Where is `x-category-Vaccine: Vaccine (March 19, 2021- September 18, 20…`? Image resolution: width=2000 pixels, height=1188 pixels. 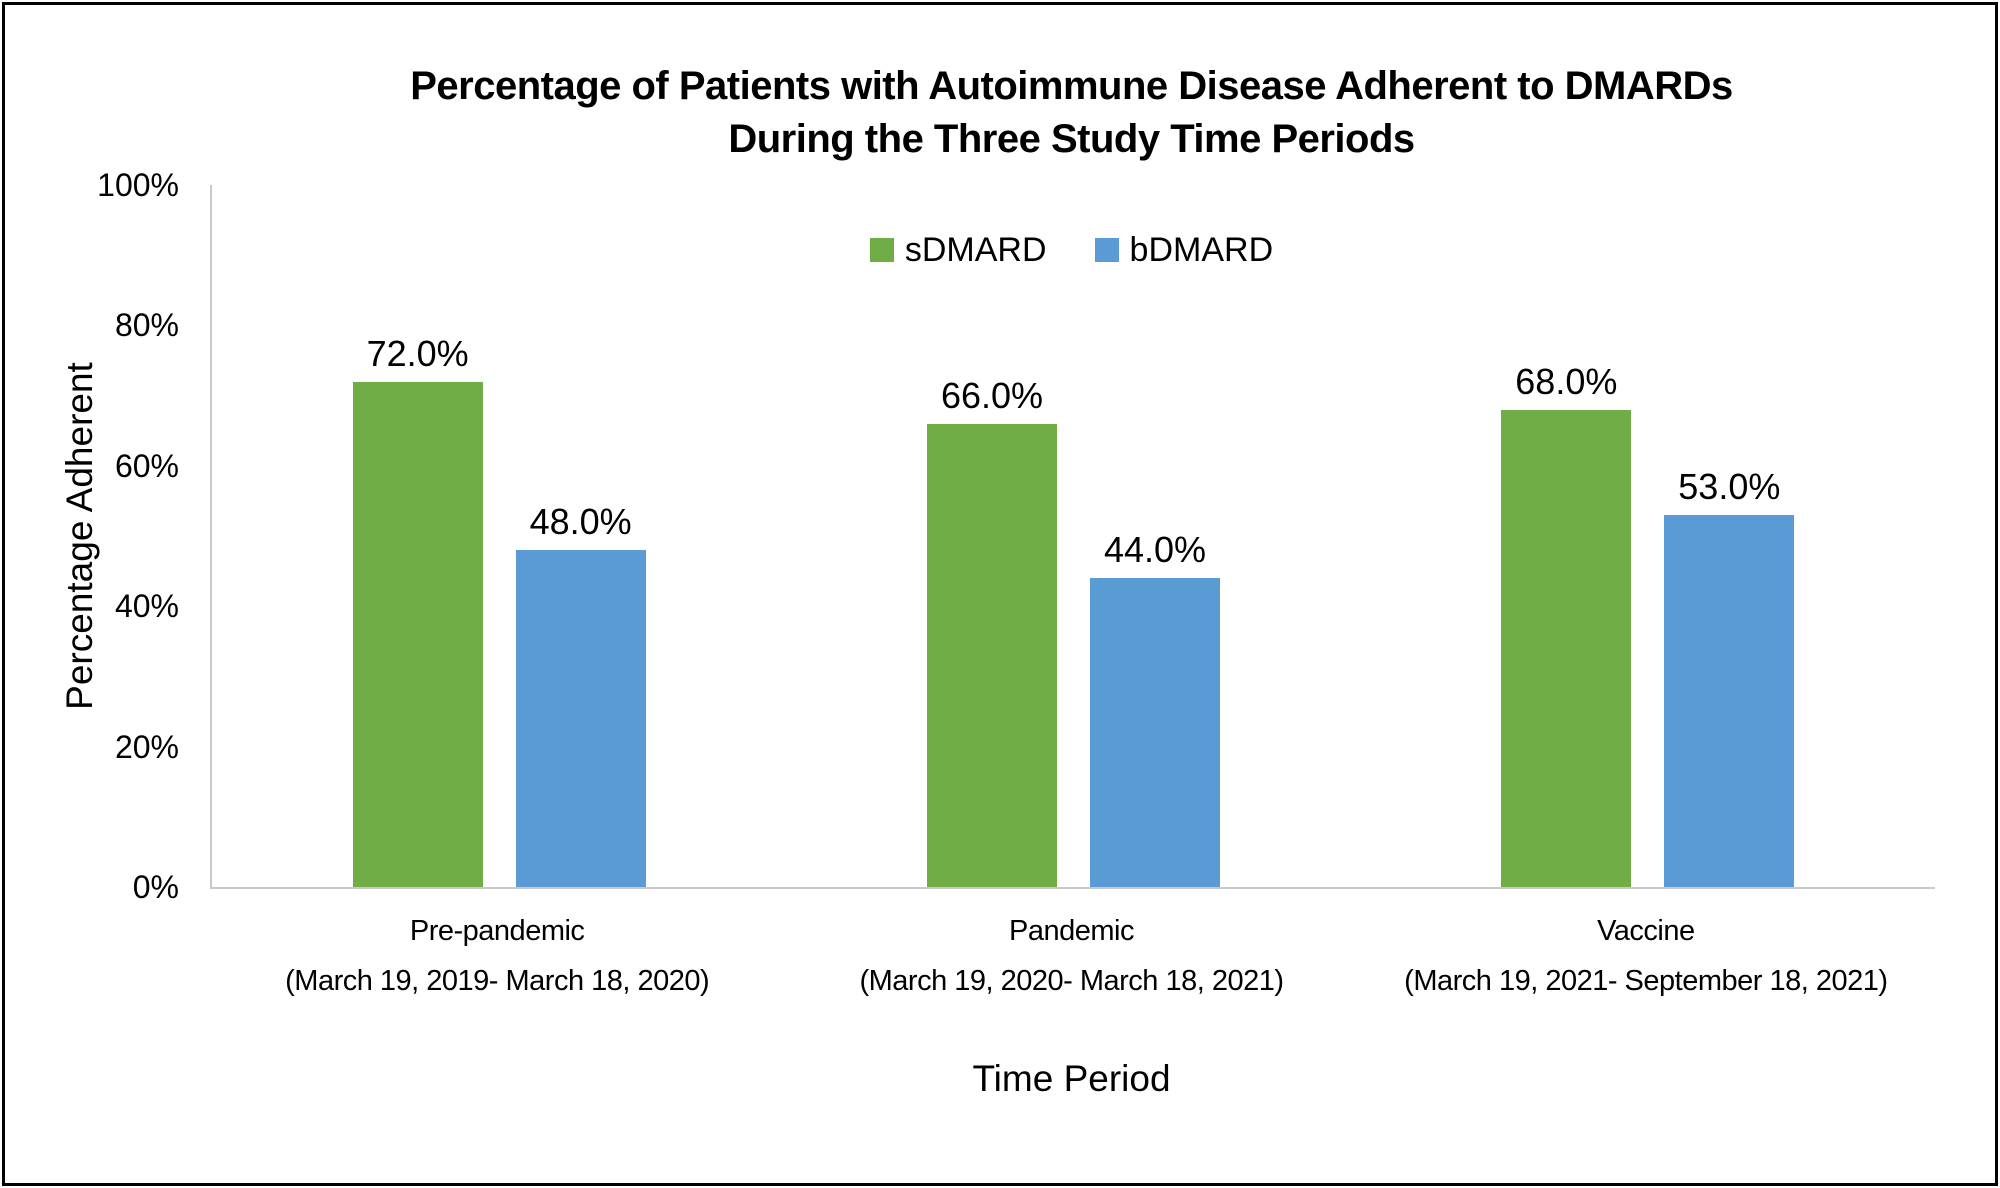 x-category-Vaccine: Vaccine (March 19, 2021- September 18, 20… is located at coordinates (1646, 956).